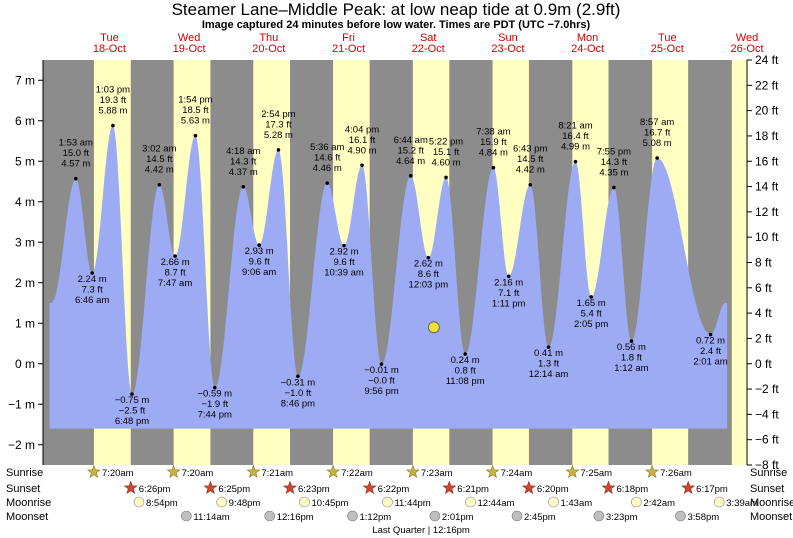 This screenshot has height=538, width=793. Describe the element at coordinates (428, 264) in the screenshot. I see `tide-label: 2.62 m` at that location.